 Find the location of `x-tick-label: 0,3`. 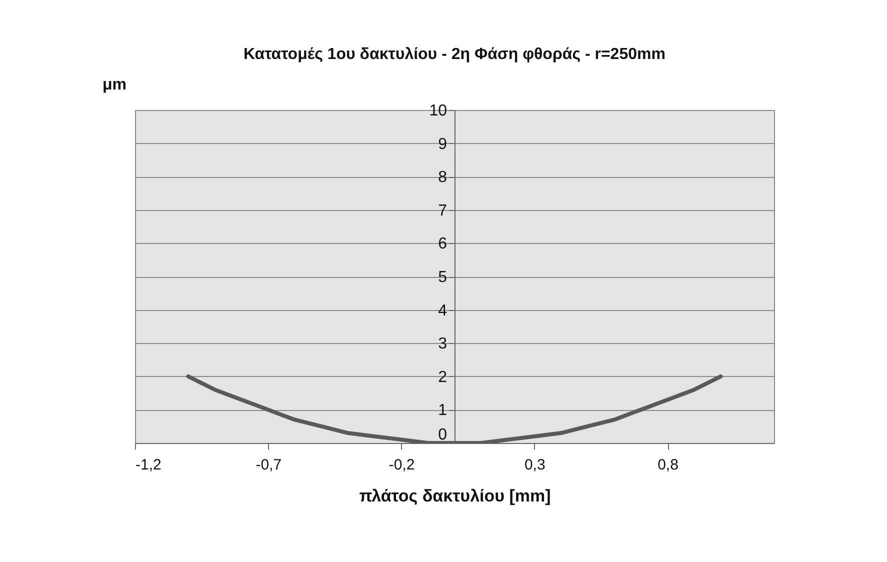

x-tick-label: 0,3 is located at coordinates (535, 465).